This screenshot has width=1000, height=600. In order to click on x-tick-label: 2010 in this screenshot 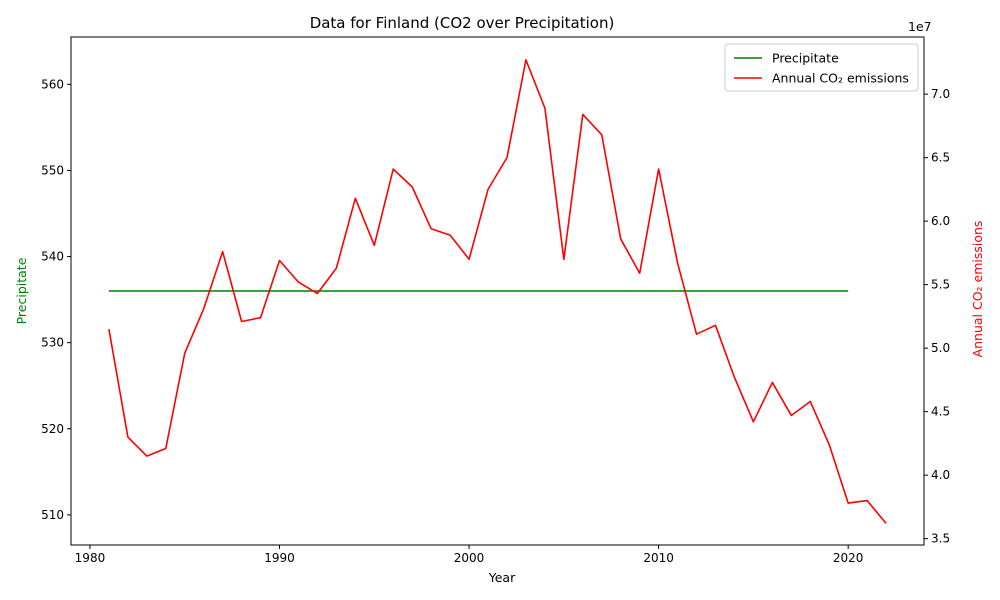, I will do `click(658, 558)`.